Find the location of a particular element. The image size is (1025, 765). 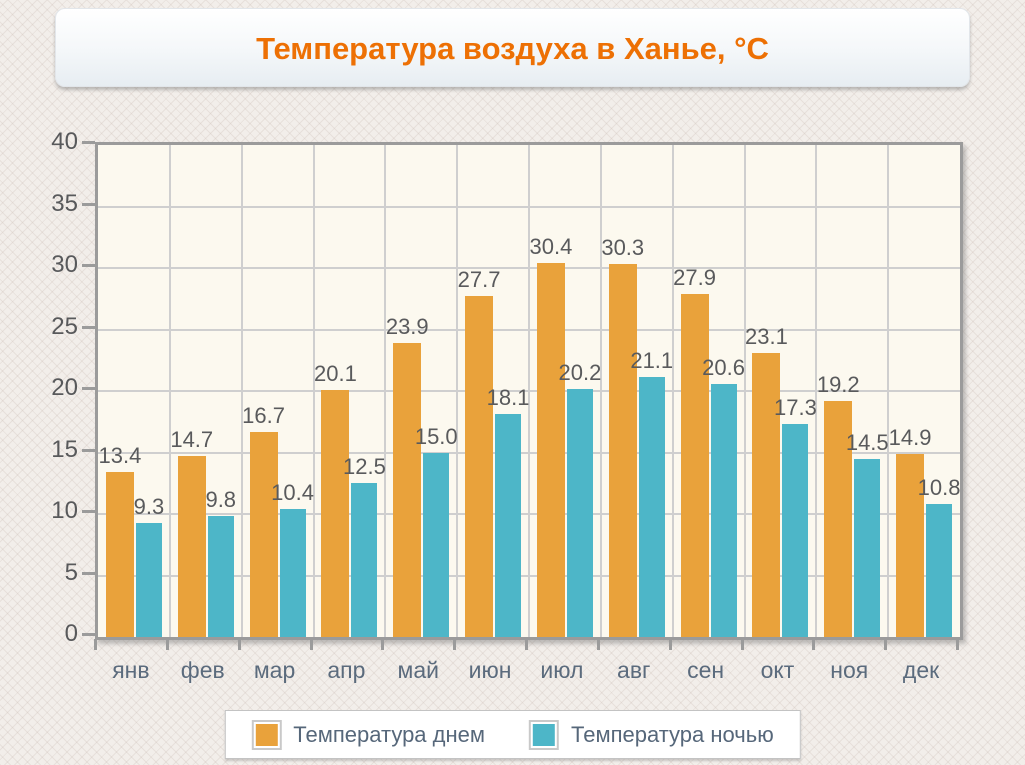

legend-swatch-night-frame is located at coordinates (544, 734).